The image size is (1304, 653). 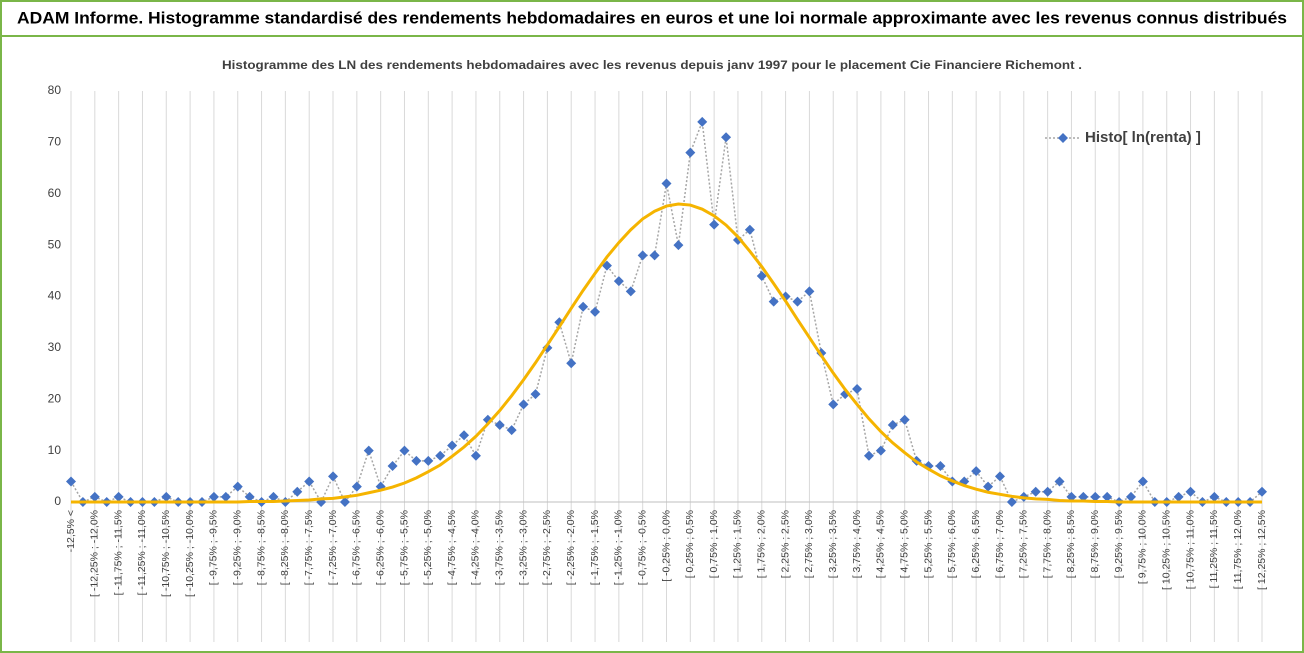 What do you see at coordinates (1047, 544) in the screenshot?
I see `x-tick-label: [ 7,75% ; 8,0%` at bounding box center [1047, 544].